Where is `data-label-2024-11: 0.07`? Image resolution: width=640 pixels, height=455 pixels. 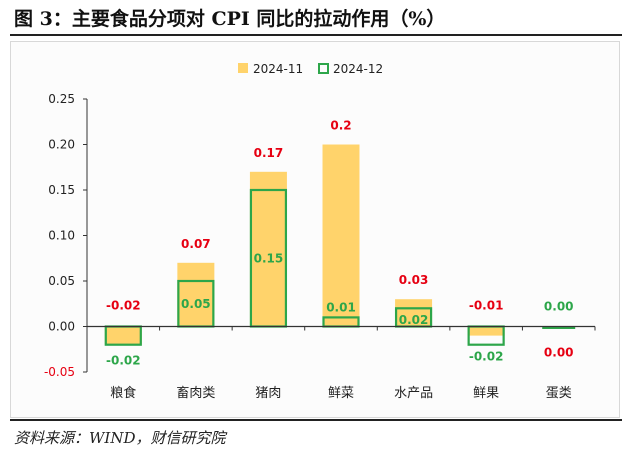 data-label-2024-11: 0.07 is located at coordinates (196, 244).